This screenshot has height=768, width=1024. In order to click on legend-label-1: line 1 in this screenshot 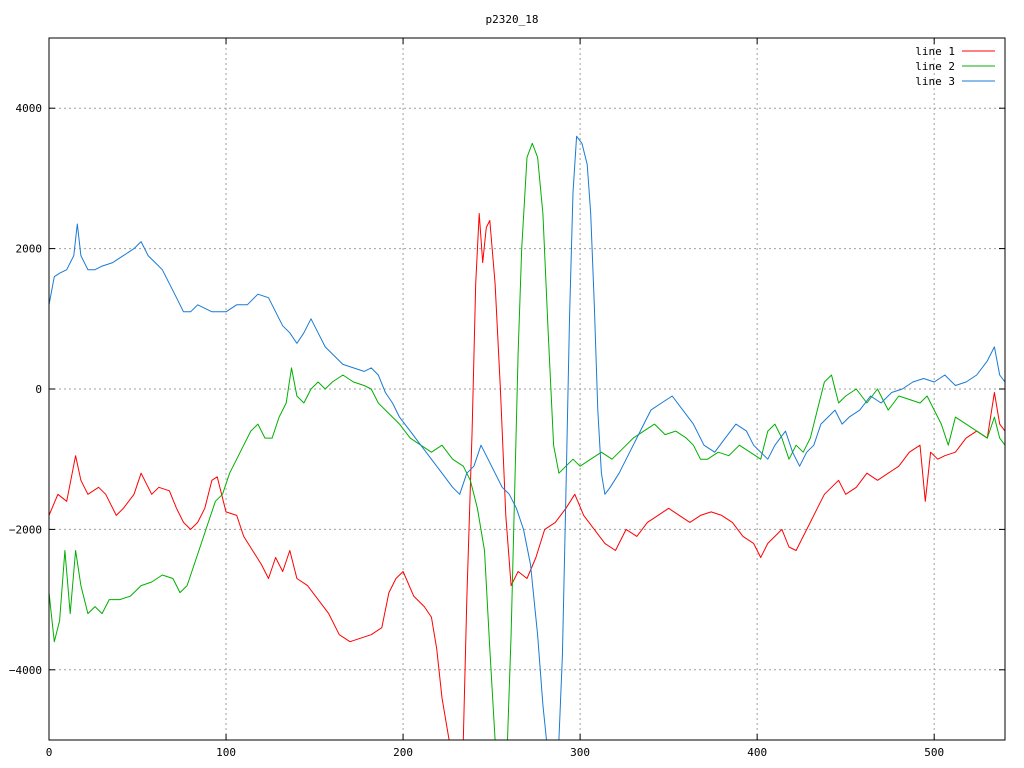, I will do `click(935, 51)`.